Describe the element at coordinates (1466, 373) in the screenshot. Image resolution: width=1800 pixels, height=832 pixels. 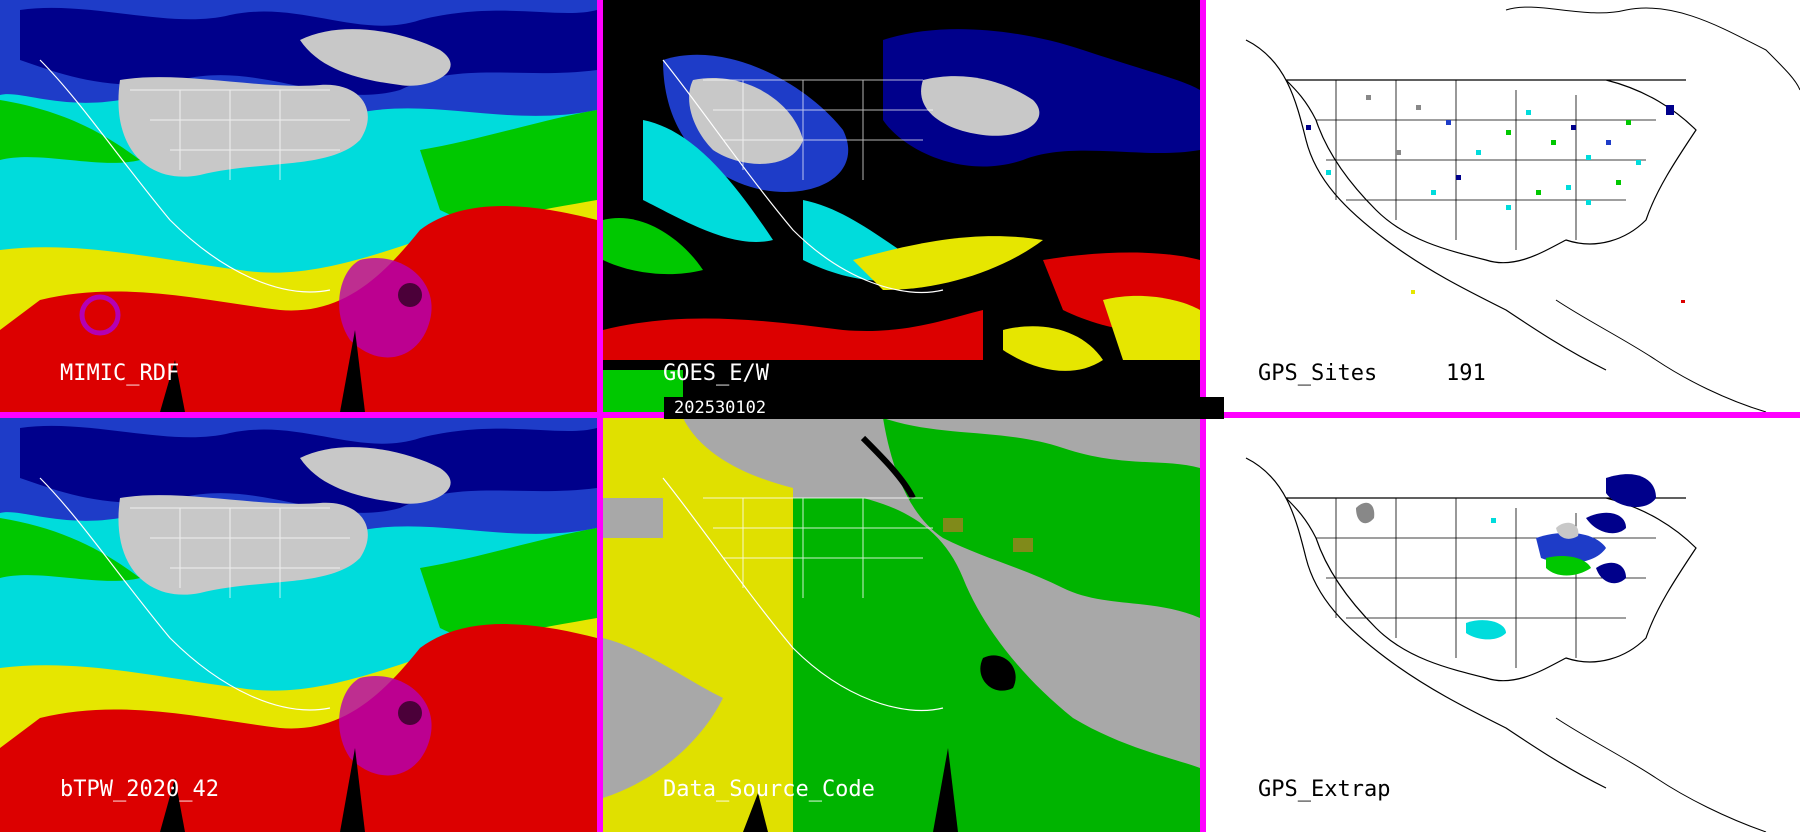
I see `gps-site-count: 191` at that location.